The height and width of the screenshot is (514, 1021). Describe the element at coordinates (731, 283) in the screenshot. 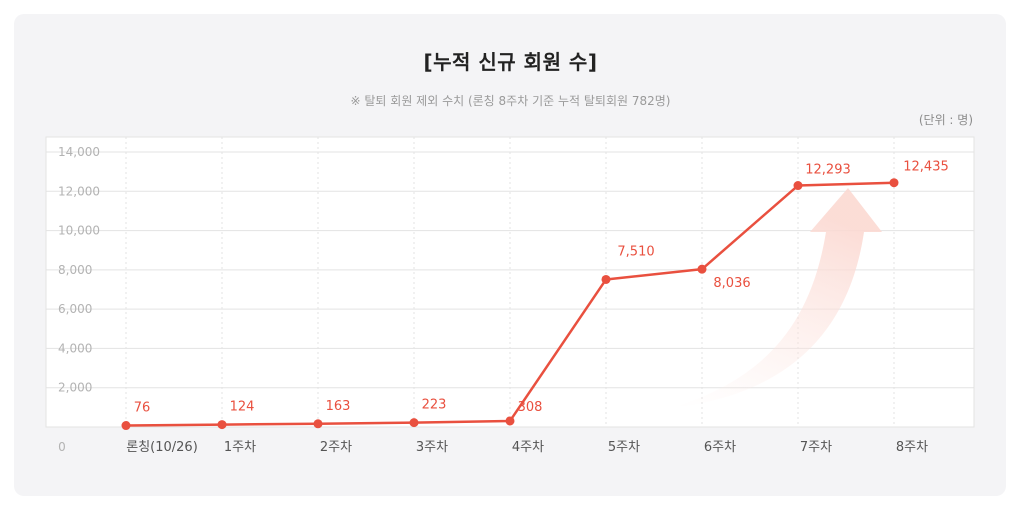

I see `data-label: 8,036` at that location.